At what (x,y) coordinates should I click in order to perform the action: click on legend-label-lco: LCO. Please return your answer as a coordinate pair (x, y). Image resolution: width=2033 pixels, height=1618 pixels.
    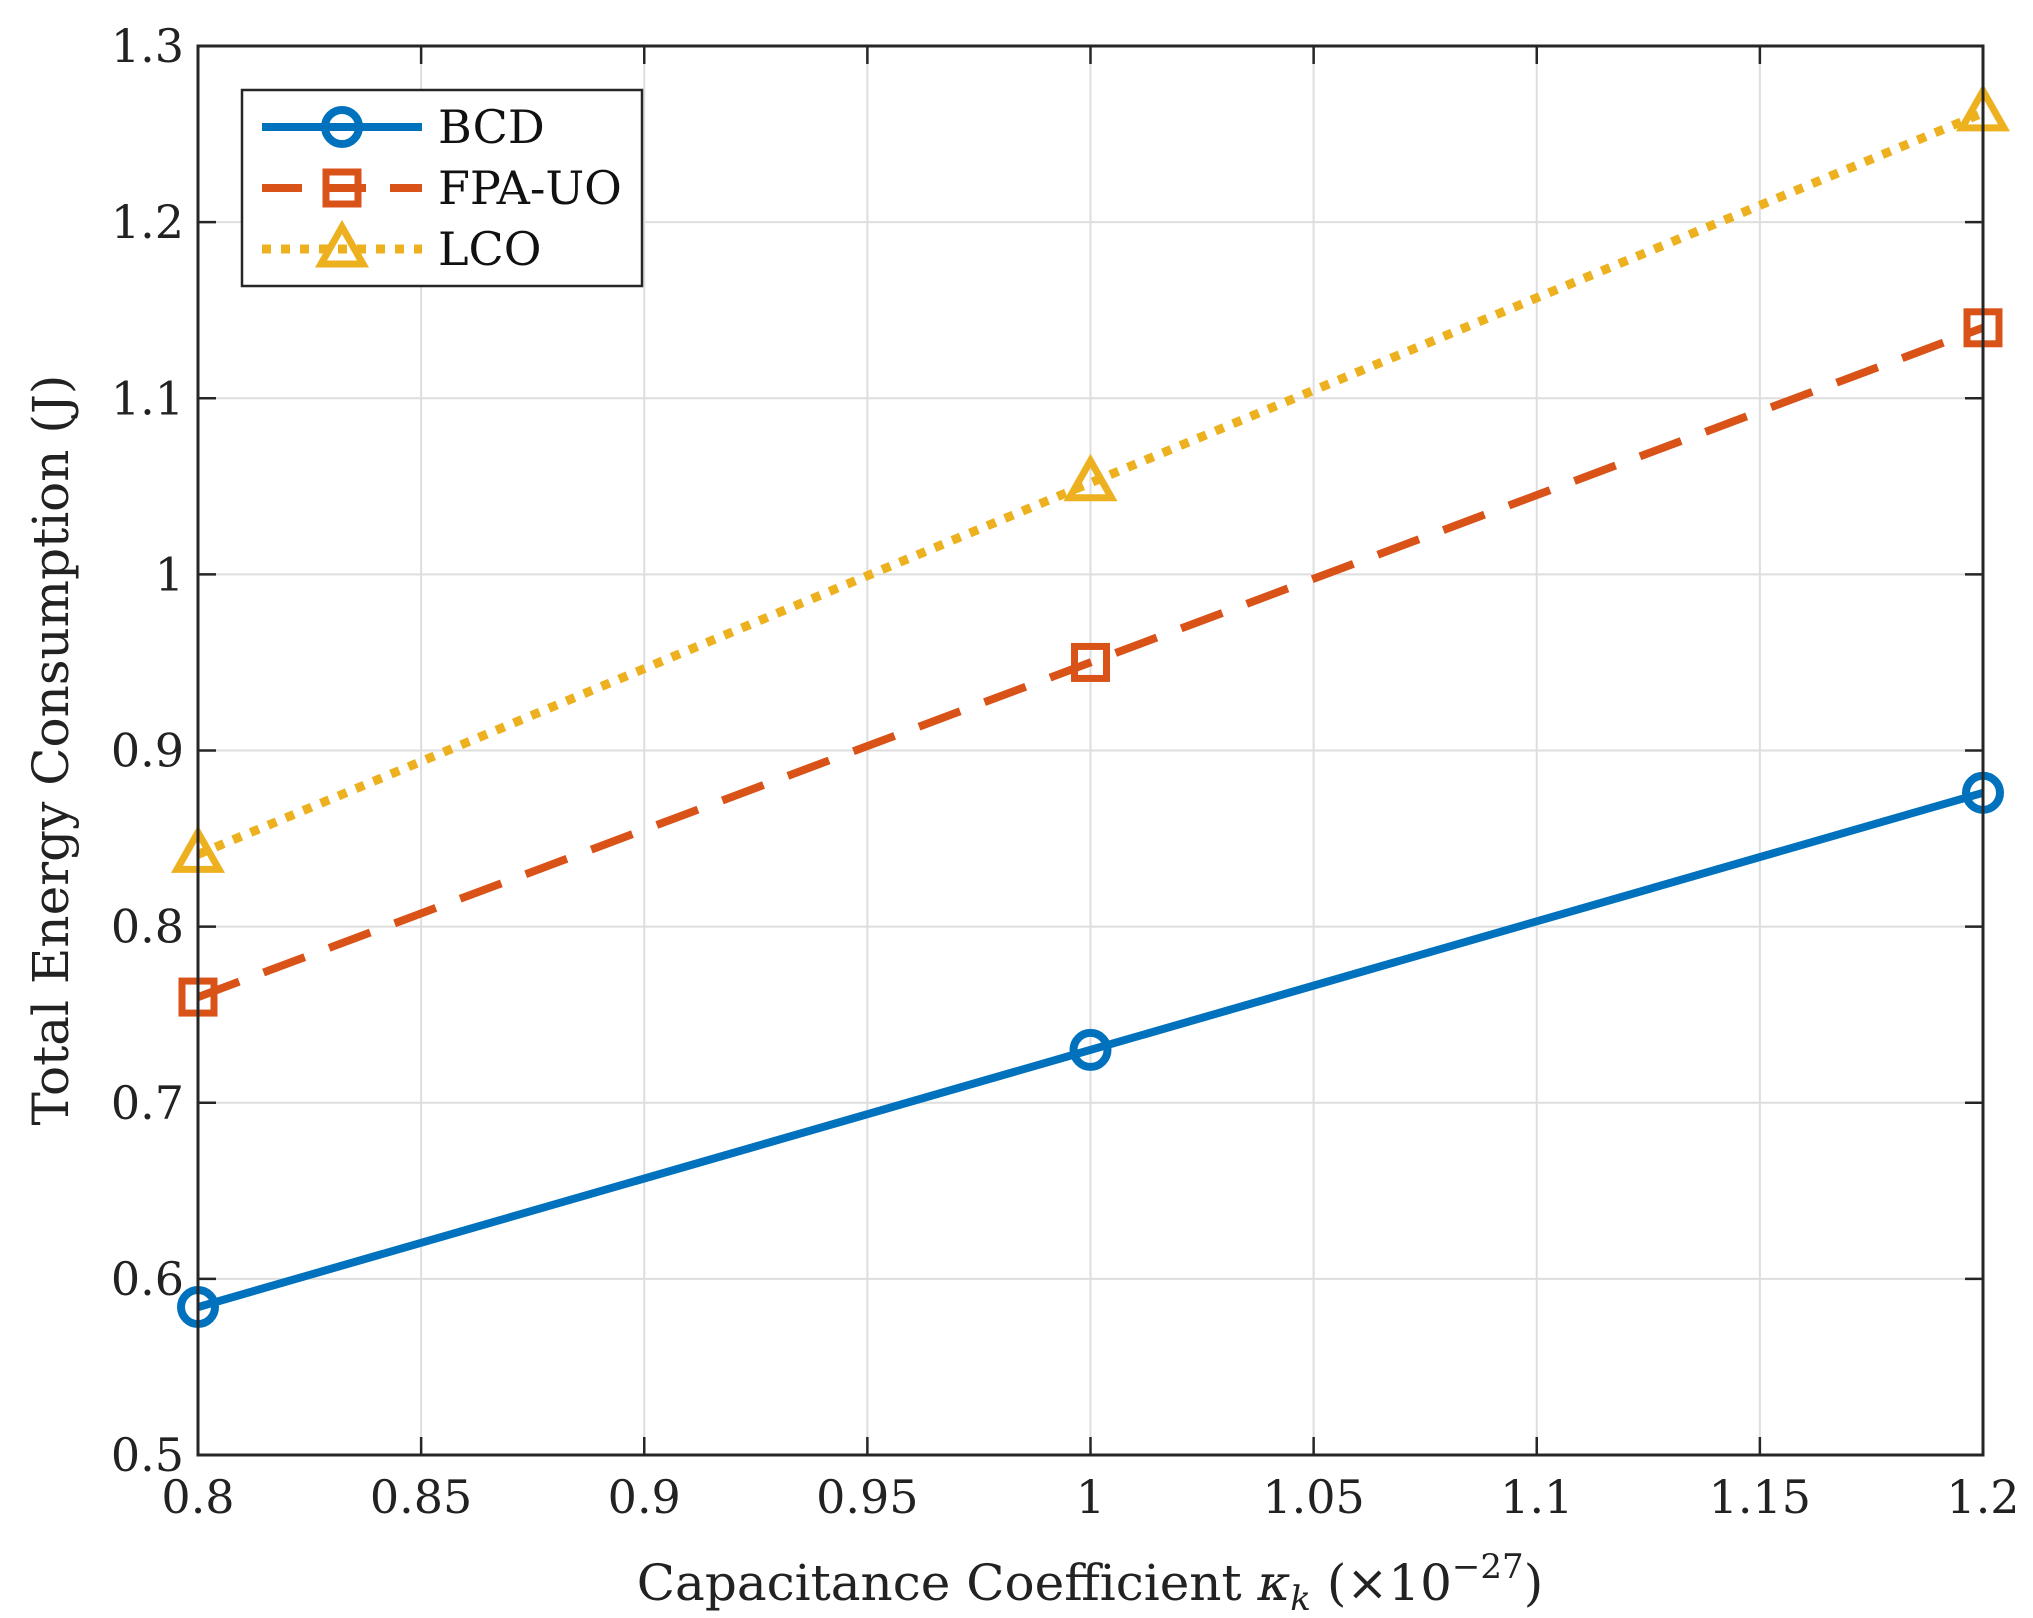
    Looking at the image, I should click on (489, 249).